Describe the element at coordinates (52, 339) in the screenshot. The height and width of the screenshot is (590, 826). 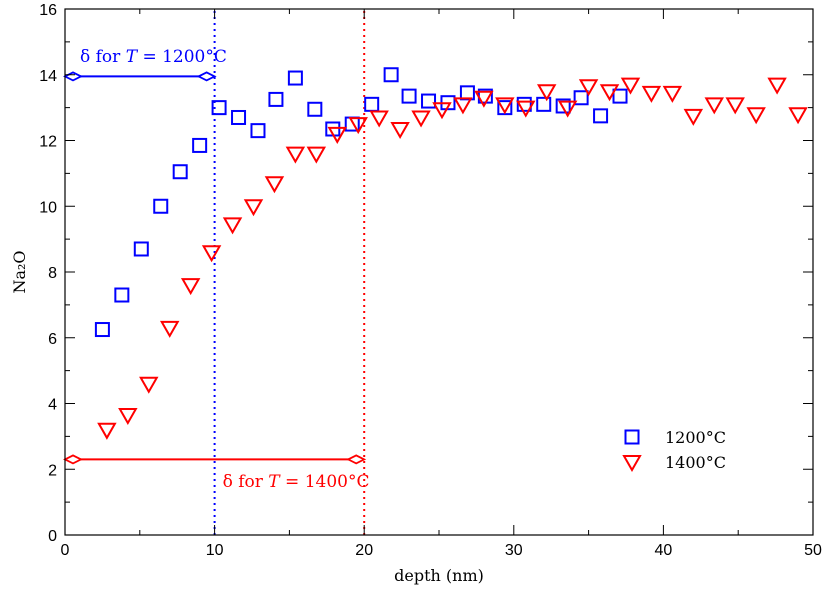
I see `y-tick-label: 6` at that location.